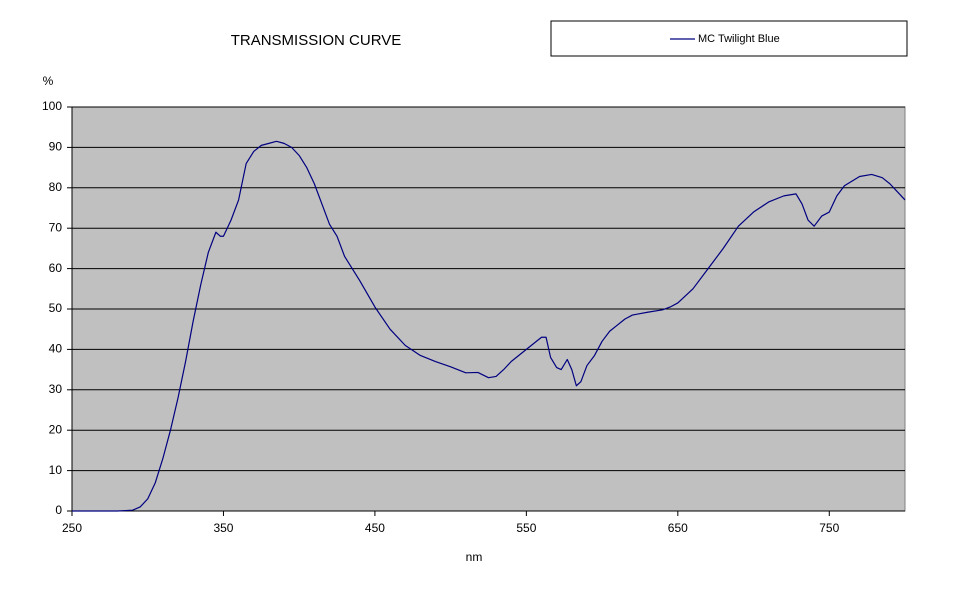 This screenshot has height=591, width=968. What do you see at coordinates (56, 389) in the screenshot?
I see `y-tick-label: 30` at bounding box center [56, 389].